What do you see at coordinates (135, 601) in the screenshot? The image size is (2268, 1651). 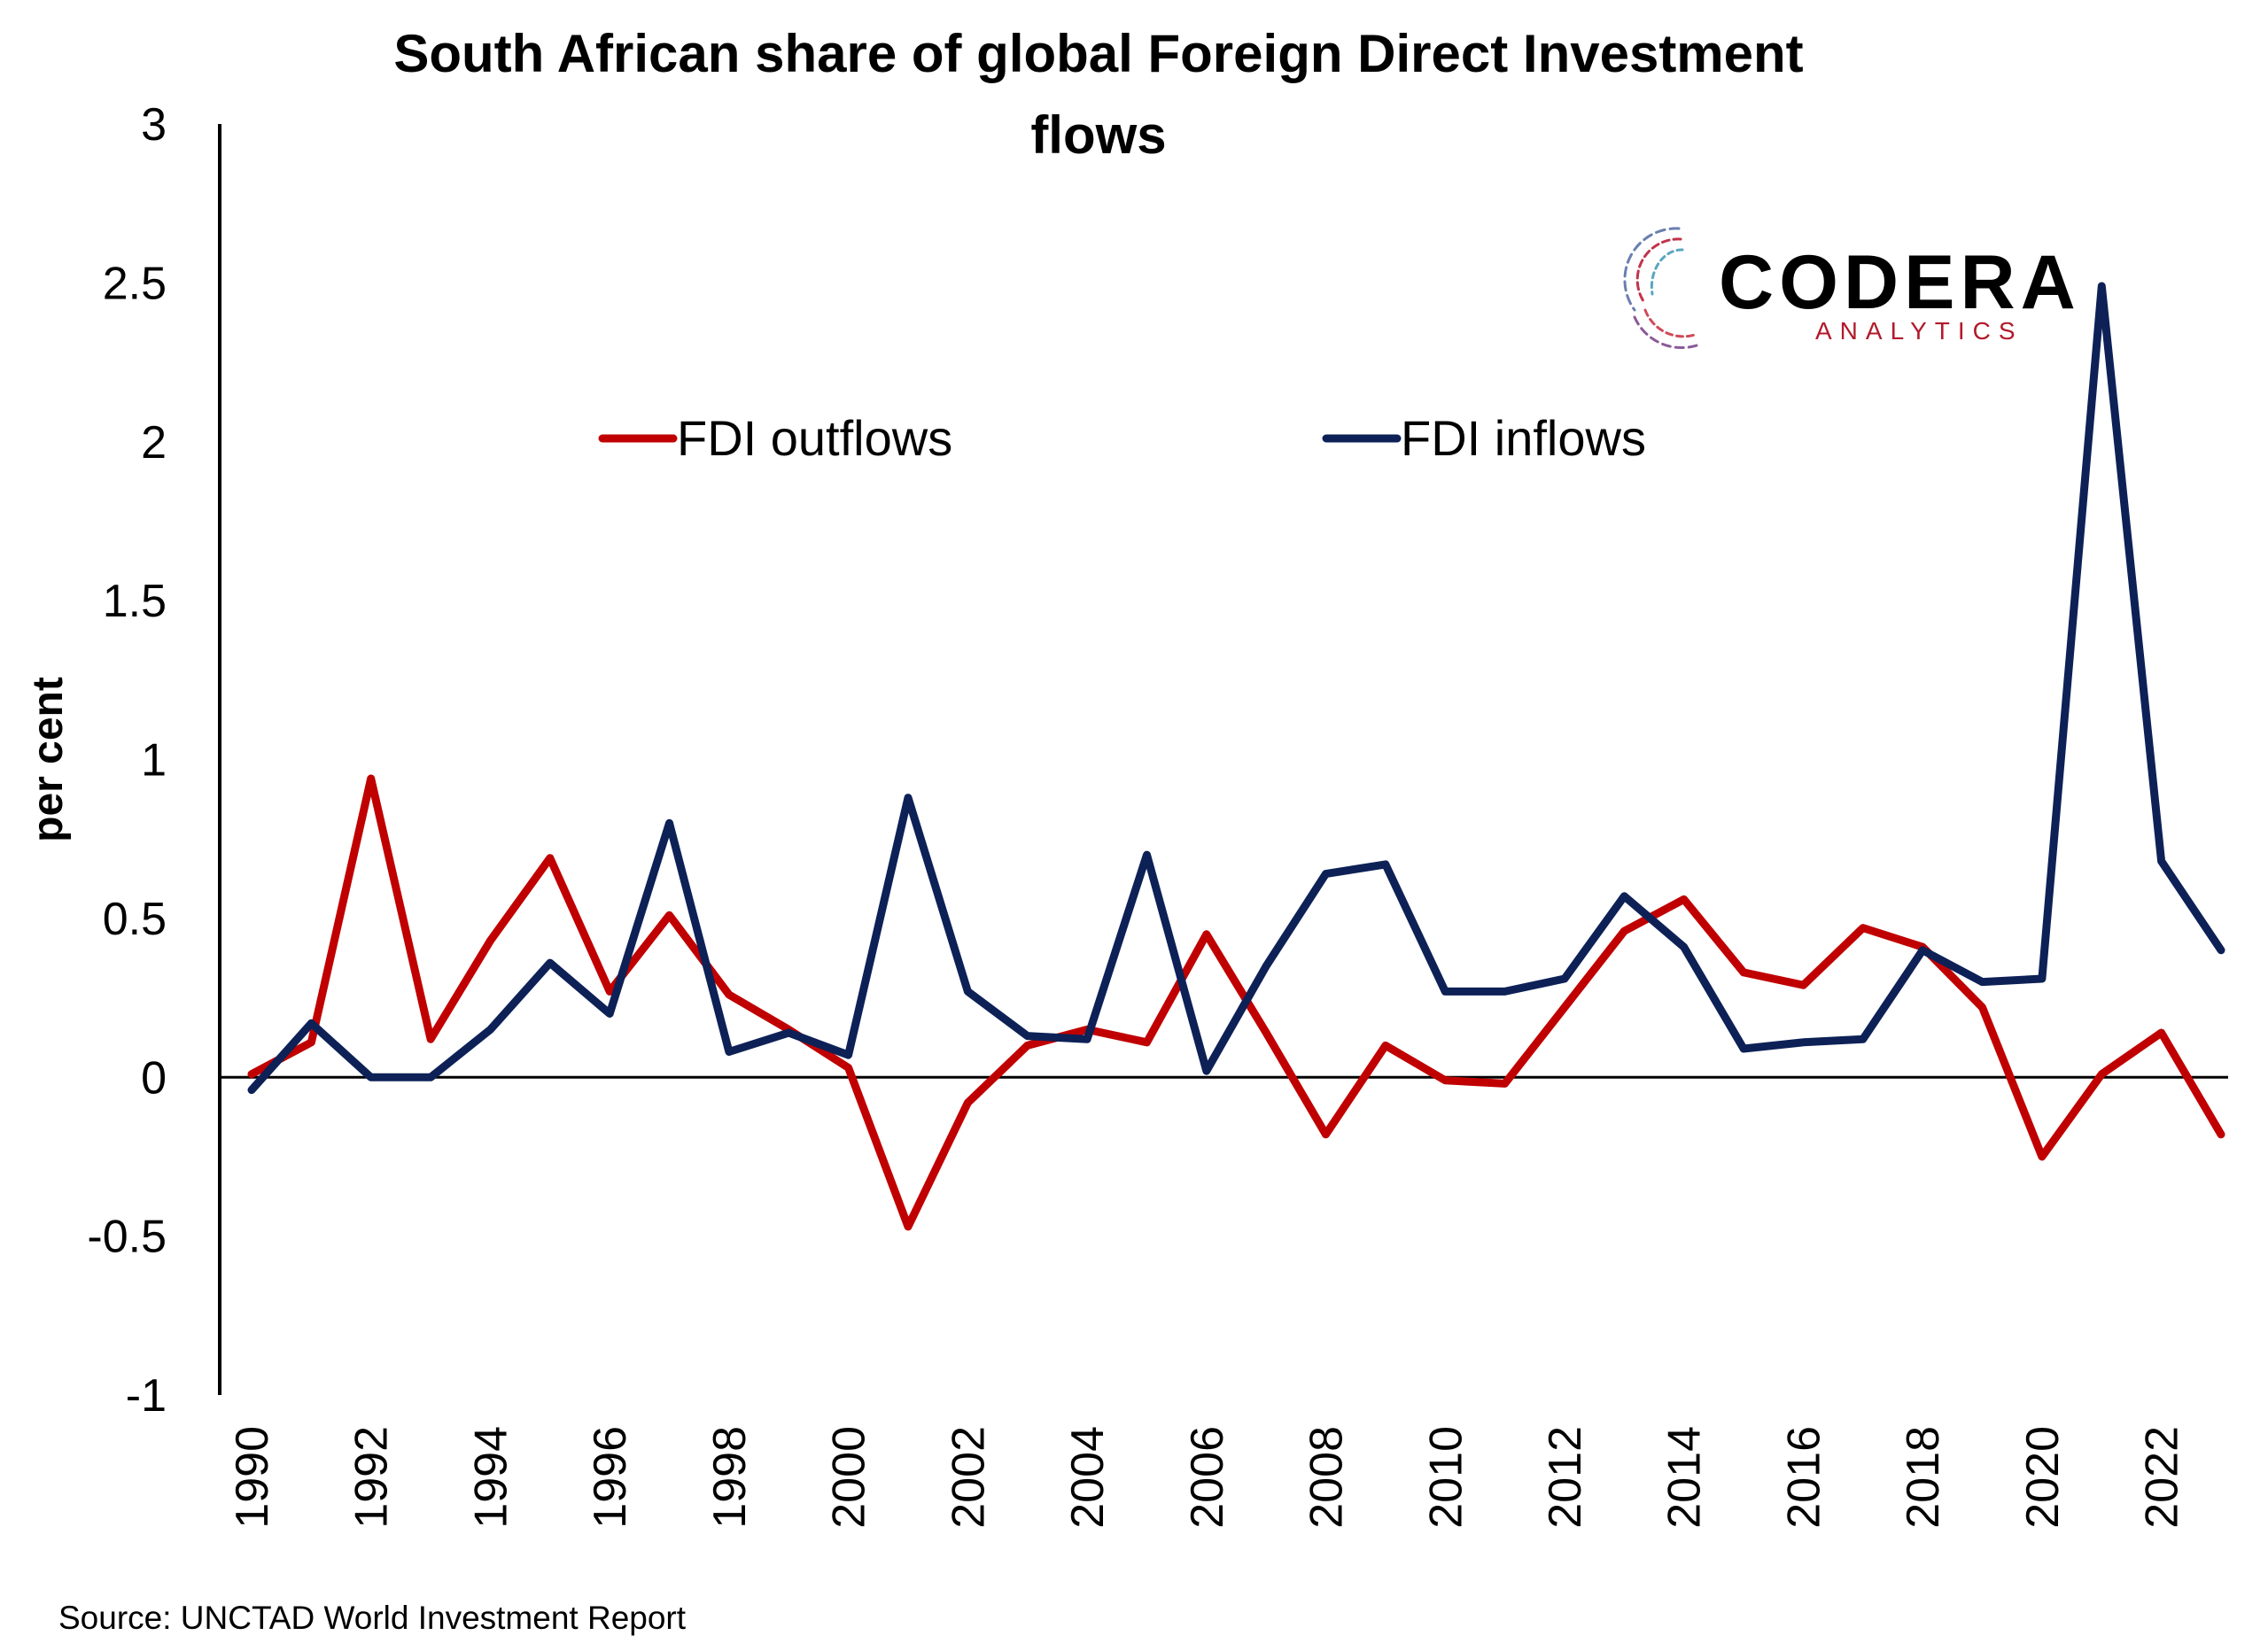 I see `y-tick-label: 1.5` at bounding box center [135, 601].